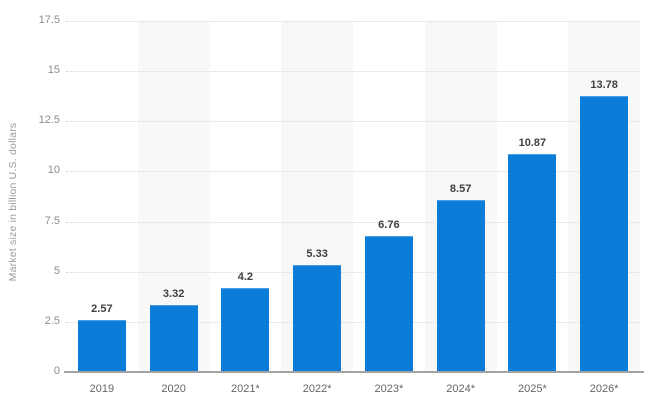 The height and width of the screenshot is (405, 648). I want to click on bar-2024*, so click(460, 286).